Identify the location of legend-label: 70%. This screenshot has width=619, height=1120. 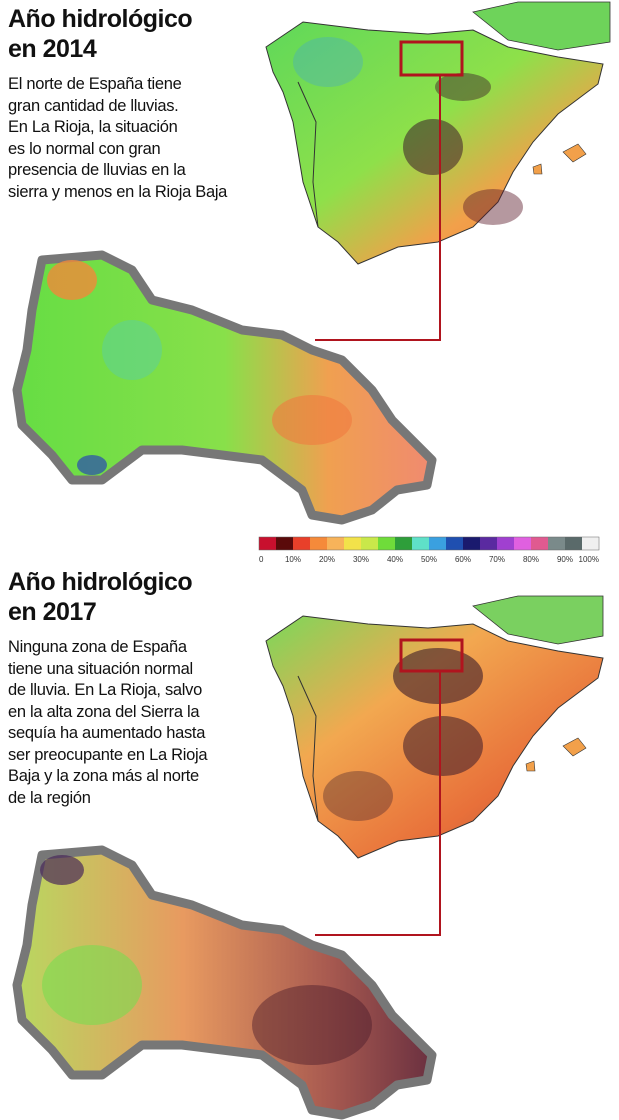
(497, 559).